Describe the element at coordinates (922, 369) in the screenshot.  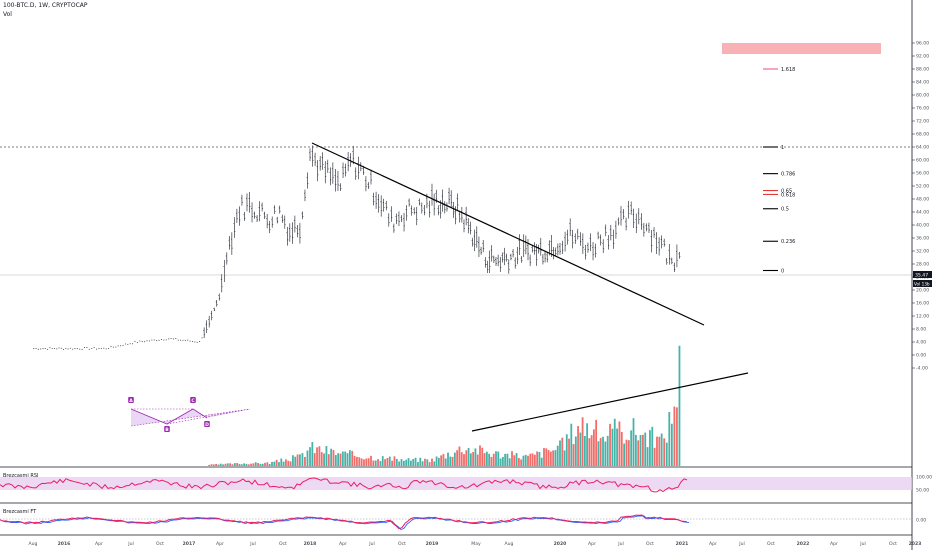
I see `price-tick-label: -4.00` at that location.